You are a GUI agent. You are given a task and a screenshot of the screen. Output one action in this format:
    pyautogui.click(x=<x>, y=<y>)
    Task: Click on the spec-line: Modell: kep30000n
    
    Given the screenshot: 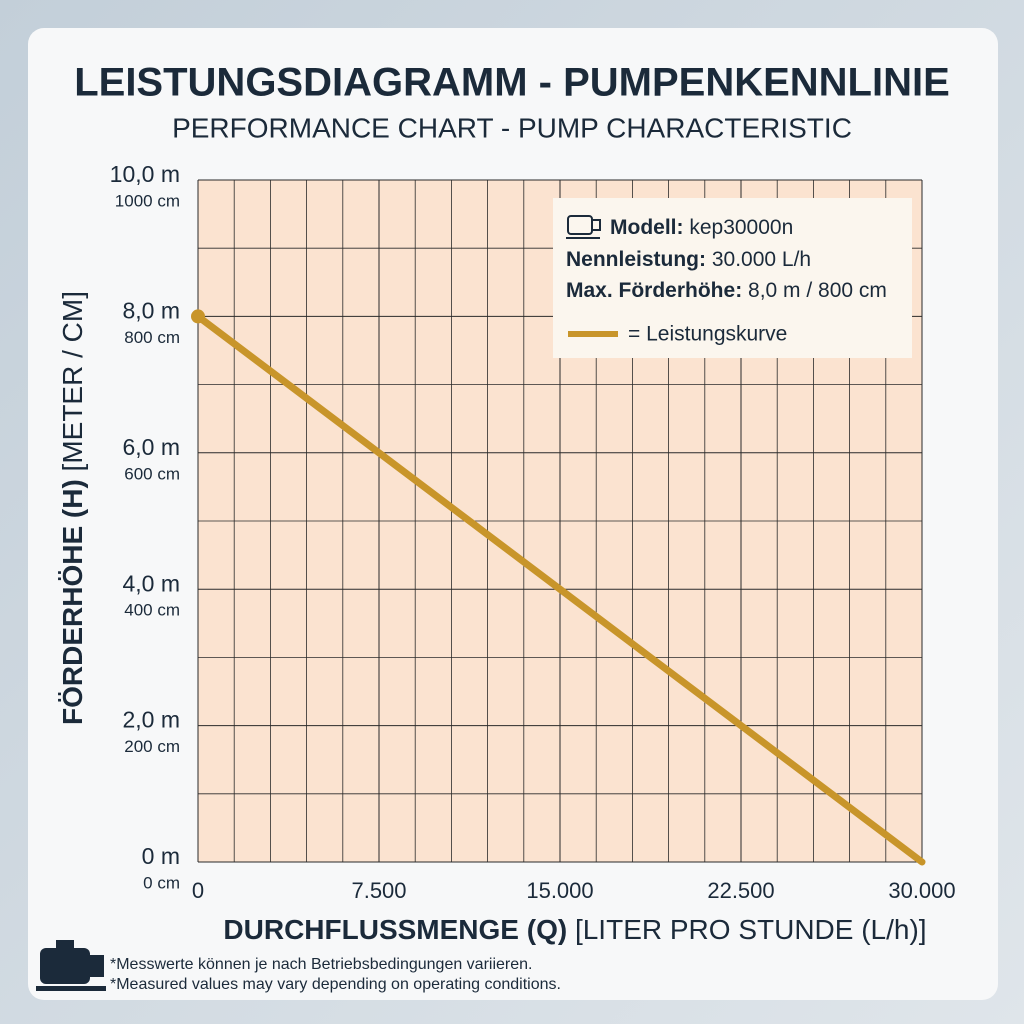 What is the action you would take?
    pyautogui.click(x=701, y=227)
    